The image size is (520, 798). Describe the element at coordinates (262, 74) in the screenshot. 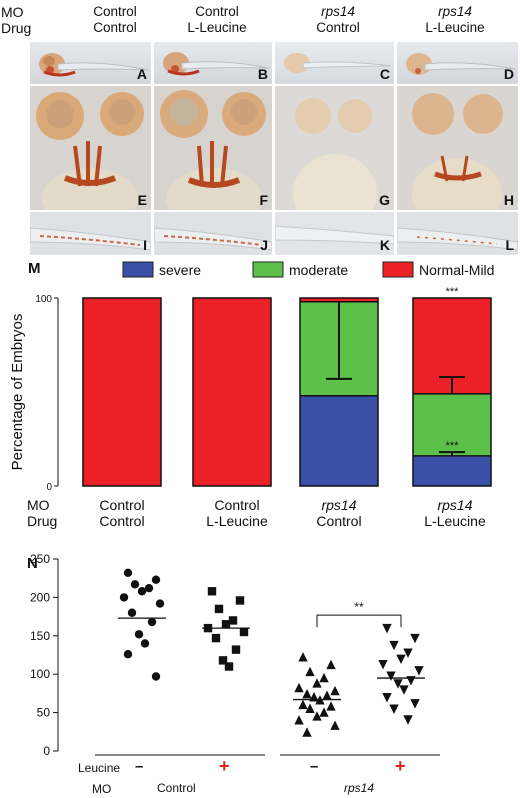

I see `photo-letter-b: B` at that location.